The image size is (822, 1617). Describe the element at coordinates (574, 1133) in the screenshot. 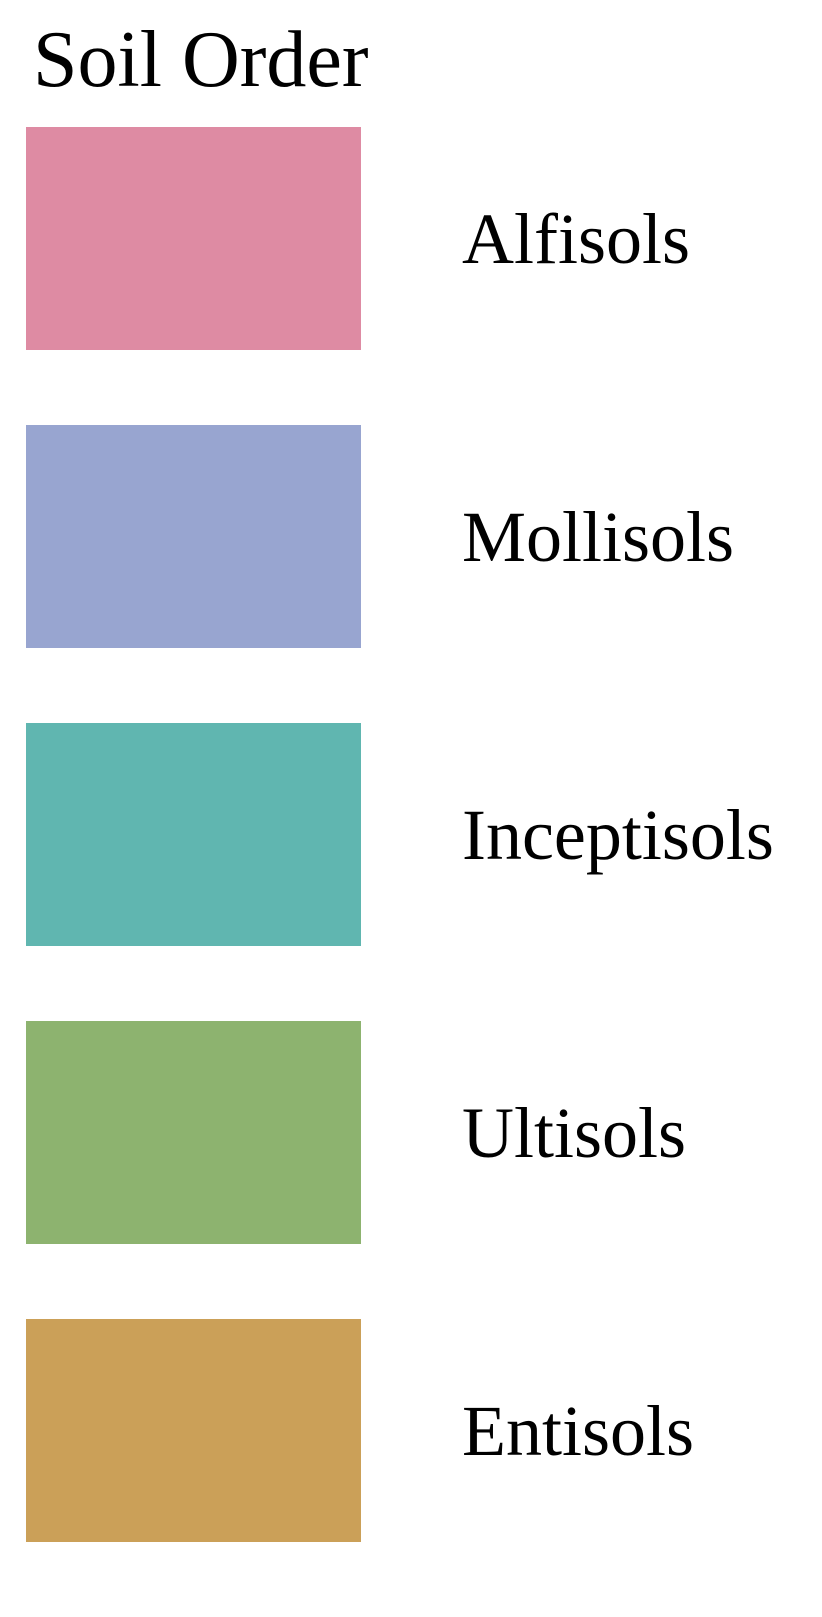

I see `legend-label: Ultisols` at that location.